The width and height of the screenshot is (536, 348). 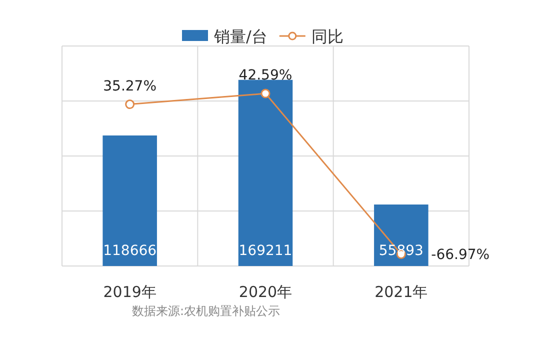 I want to click on data-label: 169211, so click(x=265, y=251).